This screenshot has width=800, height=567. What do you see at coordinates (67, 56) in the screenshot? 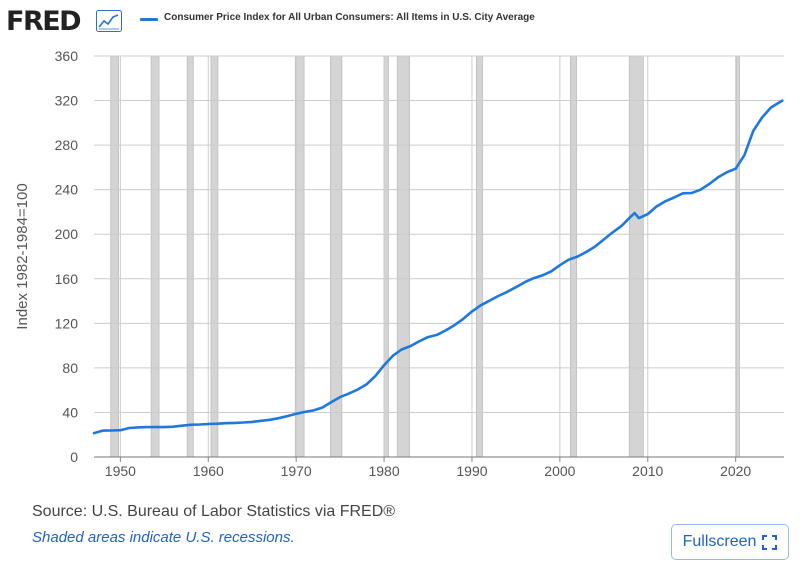
I see `y-tick-label-360: 360` at bounding box center [67, 56].